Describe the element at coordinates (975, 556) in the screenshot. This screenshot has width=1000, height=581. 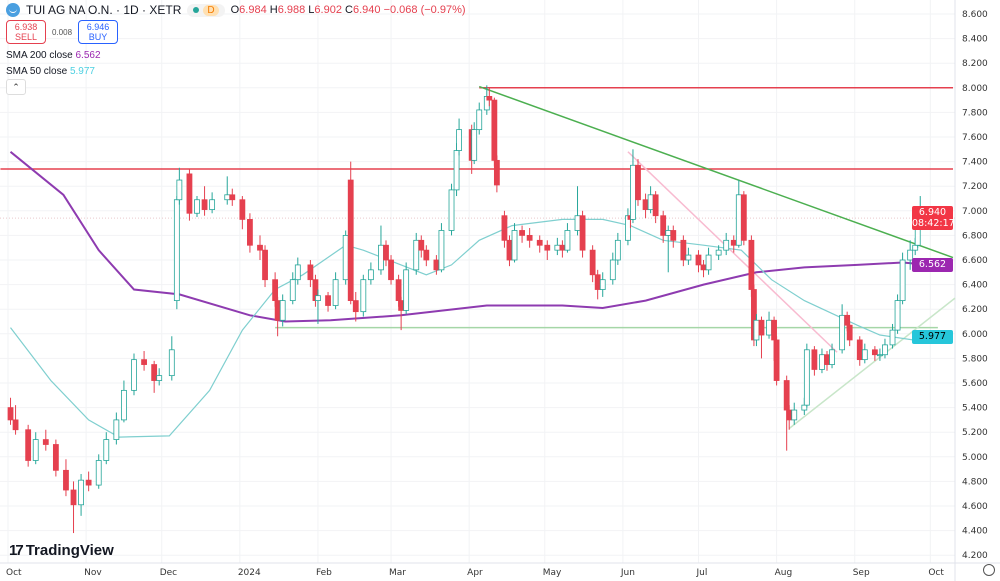
I see `y-tick-label: 4.200` at that location.